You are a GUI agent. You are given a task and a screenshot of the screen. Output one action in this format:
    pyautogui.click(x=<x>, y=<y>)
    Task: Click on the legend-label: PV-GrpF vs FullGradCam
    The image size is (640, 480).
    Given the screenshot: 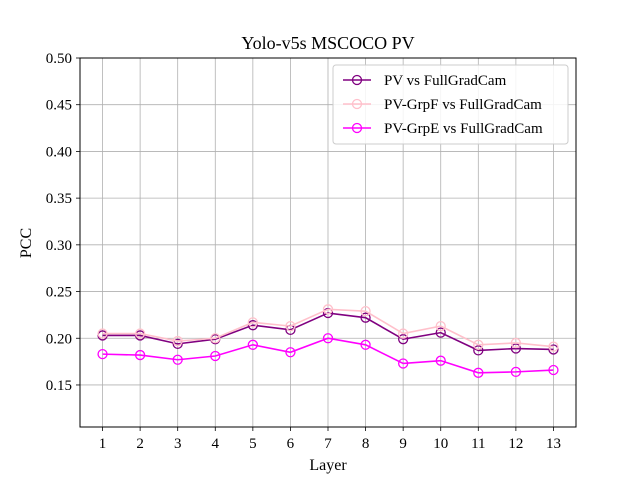 What is the action you would take?
    pyautogui.click(x=463, y=105)
    